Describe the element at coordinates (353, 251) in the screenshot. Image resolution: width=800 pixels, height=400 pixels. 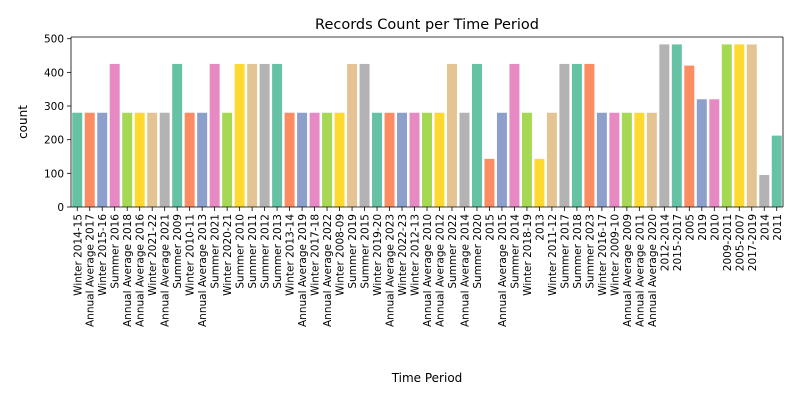
I see `x-tick-label: Summer 2019` at that location.